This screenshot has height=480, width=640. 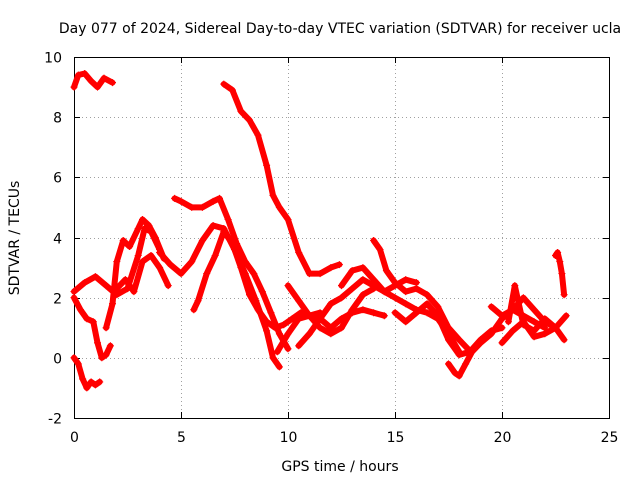 I want to click on x-axis-label: GPS time / hours, so click(x=339, y=467).